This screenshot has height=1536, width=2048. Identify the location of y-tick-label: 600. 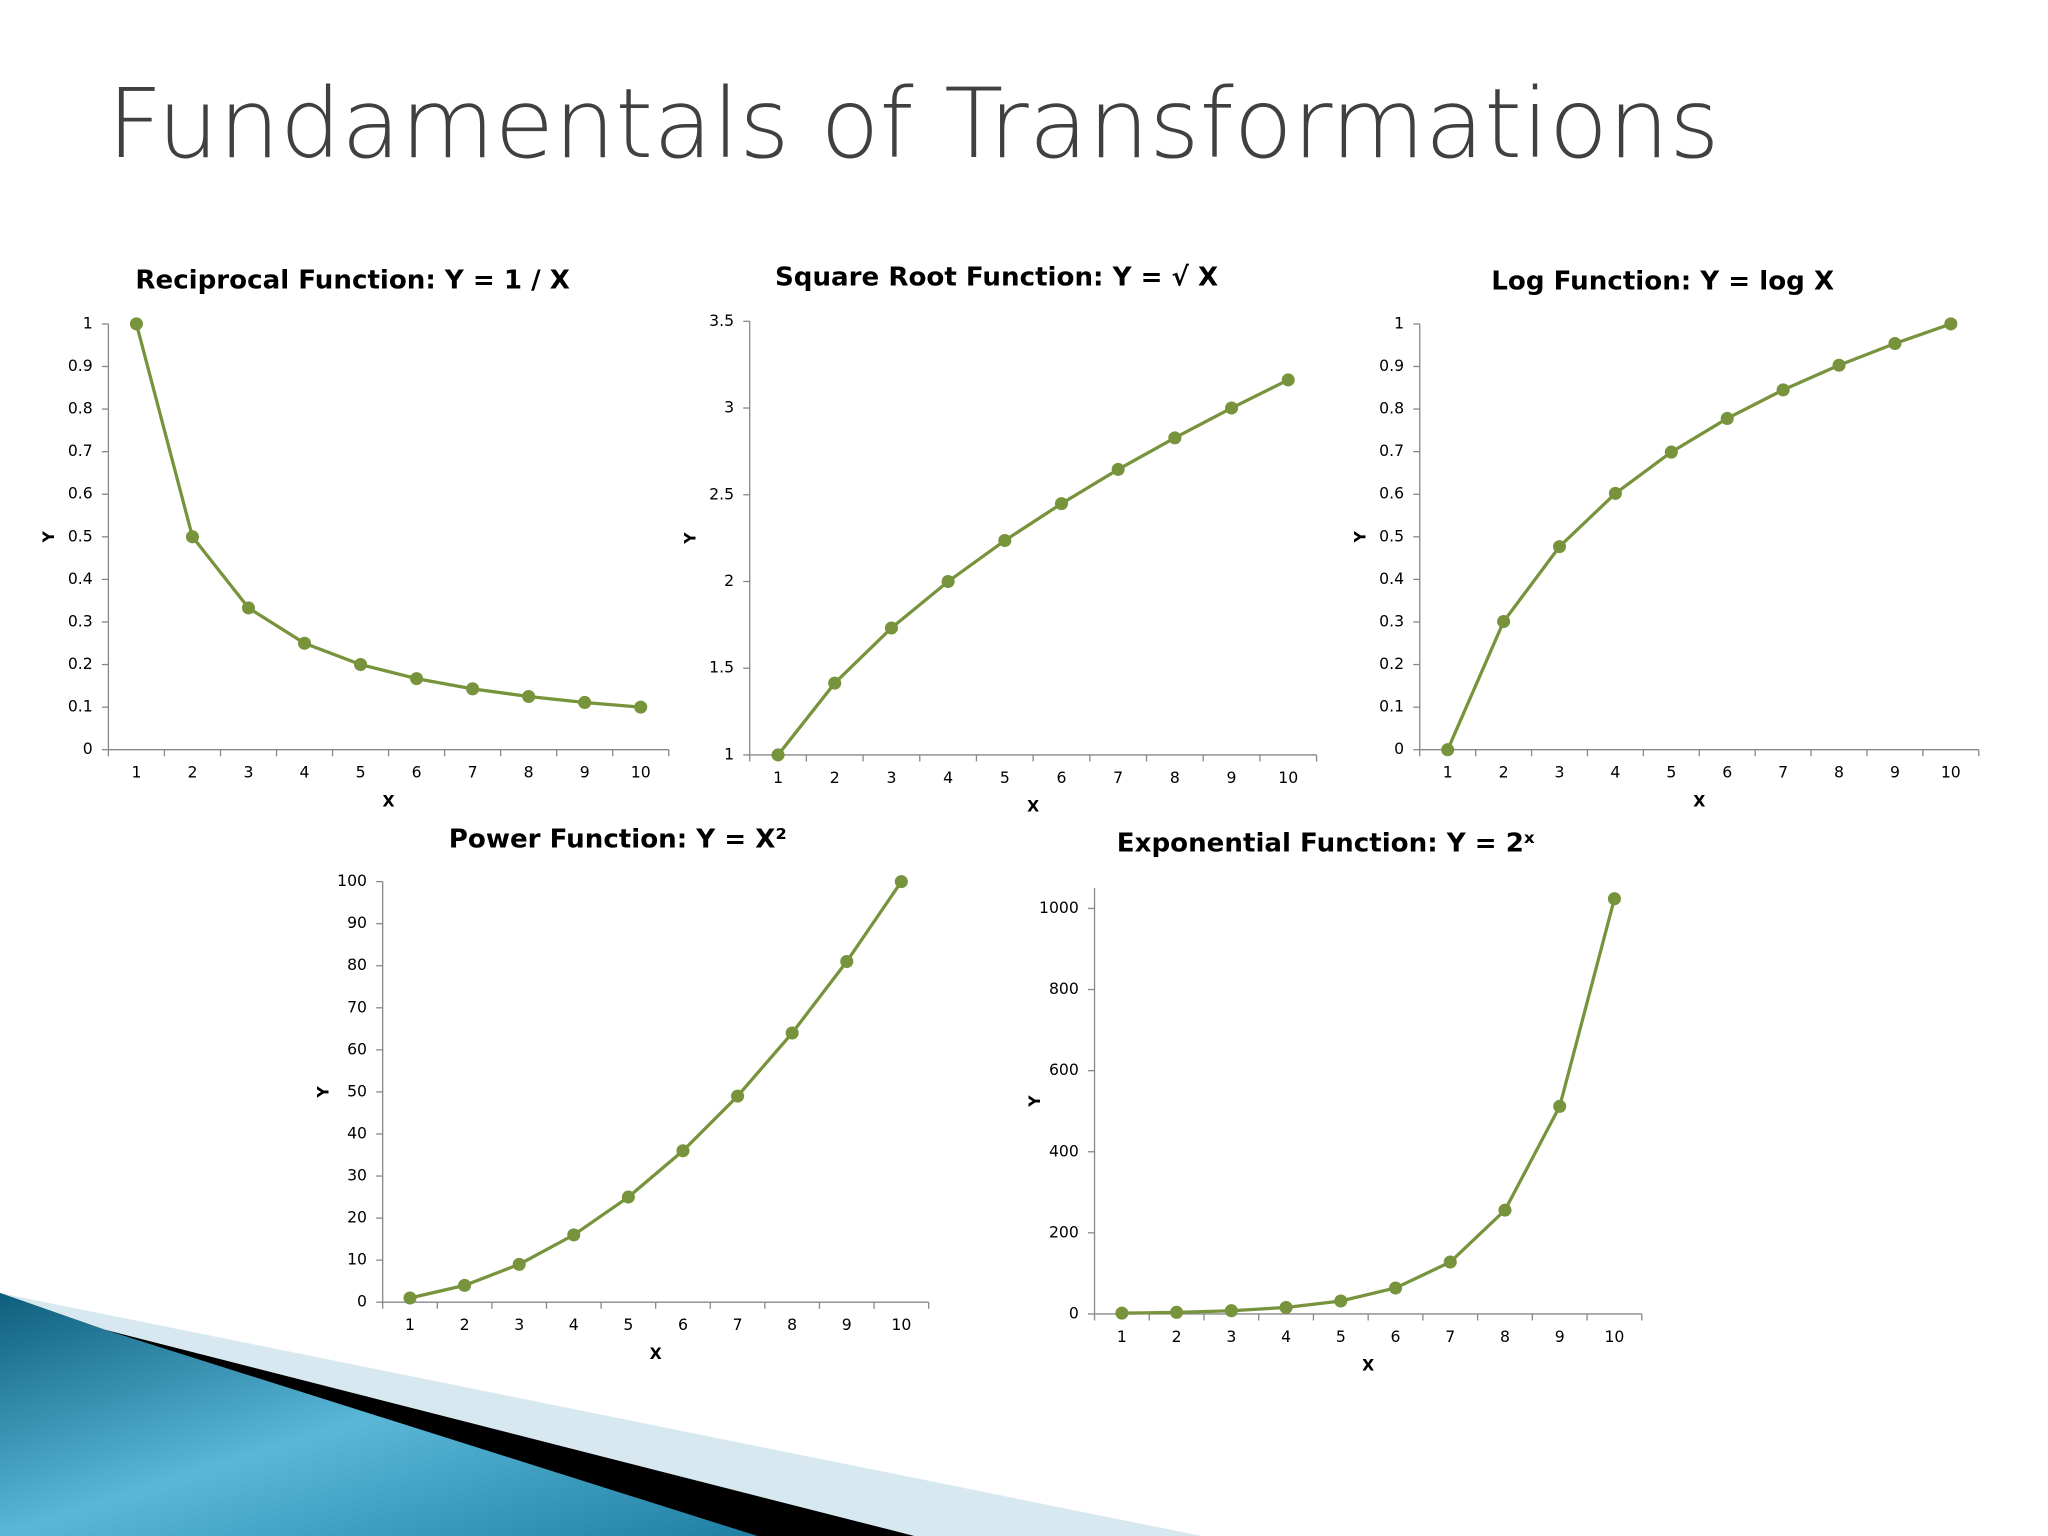
(1064, 1069).